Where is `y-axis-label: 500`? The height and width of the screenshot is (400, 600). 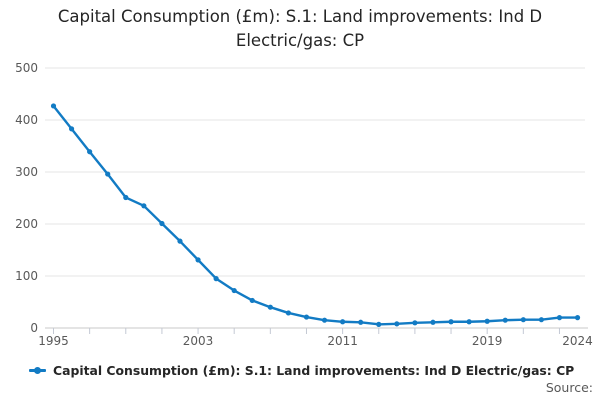 y-axis-label: 500 is located at coordinates (26, 68).